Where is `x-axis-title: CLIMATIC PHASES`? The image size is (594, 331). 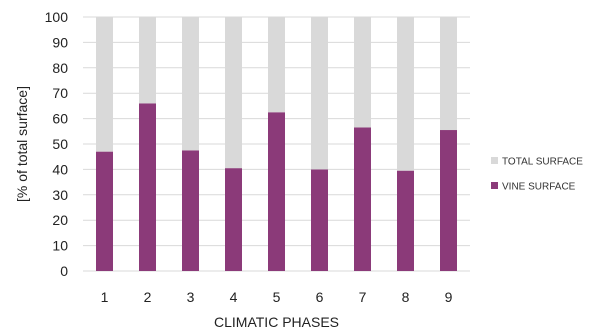 x-axis-title: CLIMATIC PHASES is located at coordinates (276, 322).